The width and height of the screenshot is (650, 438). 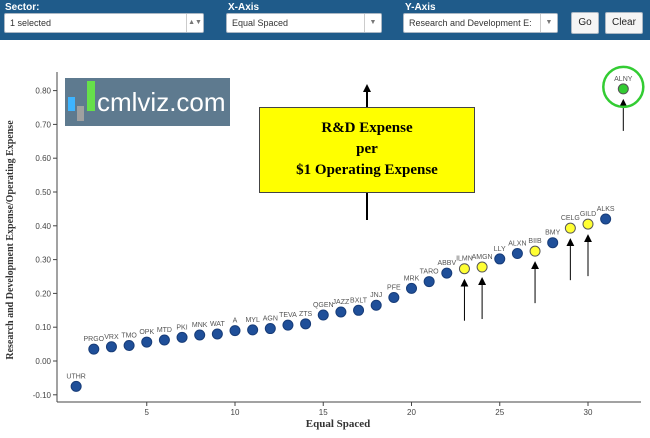 I want to click on point-label: PKI, so click(x=181, y=327).